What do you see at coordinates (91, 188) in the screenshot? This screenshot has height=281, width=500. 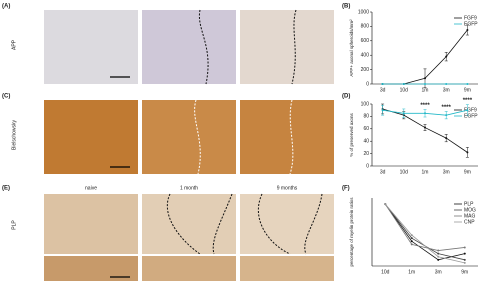 I see `column-label: naive` at bounding box center [91, 188].